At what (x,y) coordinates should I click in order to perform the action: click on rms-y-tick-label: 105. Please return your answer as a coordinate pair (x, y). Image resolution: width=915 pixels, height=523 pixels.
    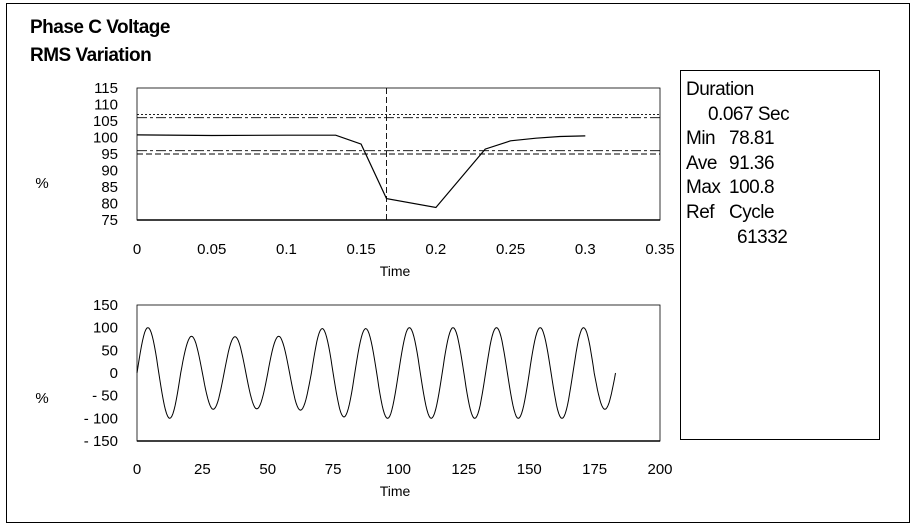
    Looking at the image, I should click on (105, 121).